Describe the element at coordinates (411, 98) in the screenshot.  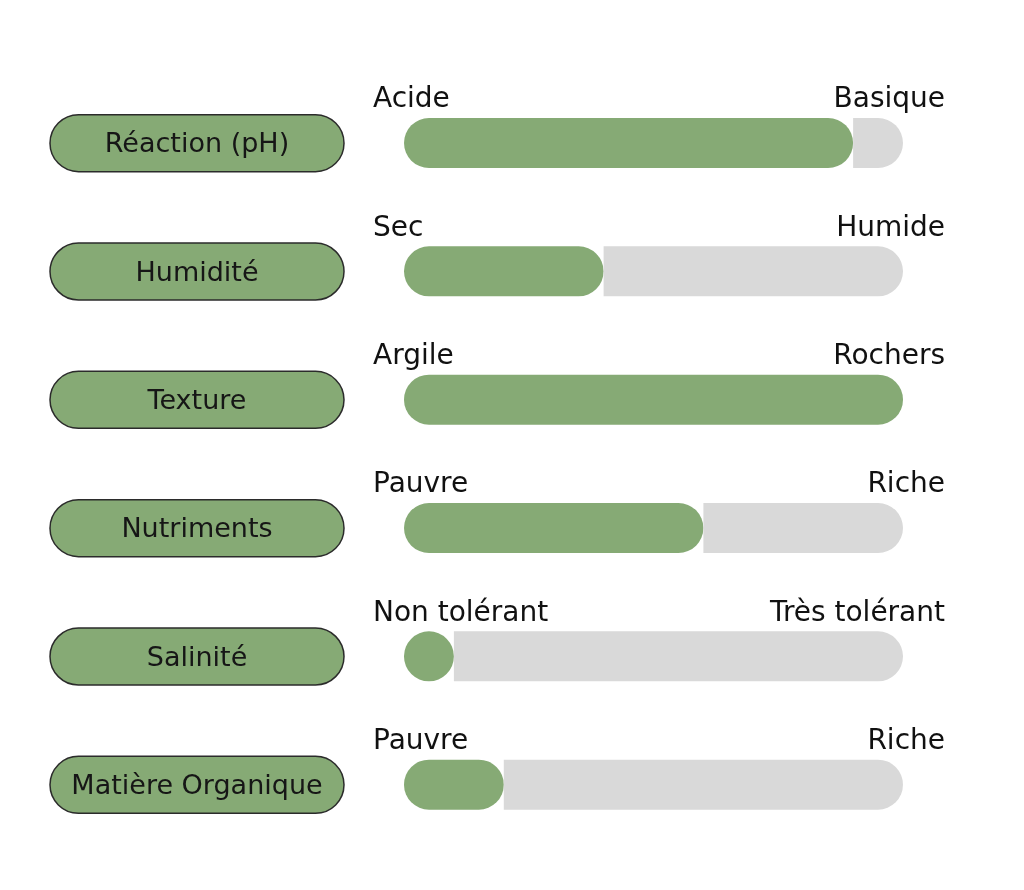
I see `annotation: Acide` at that location.